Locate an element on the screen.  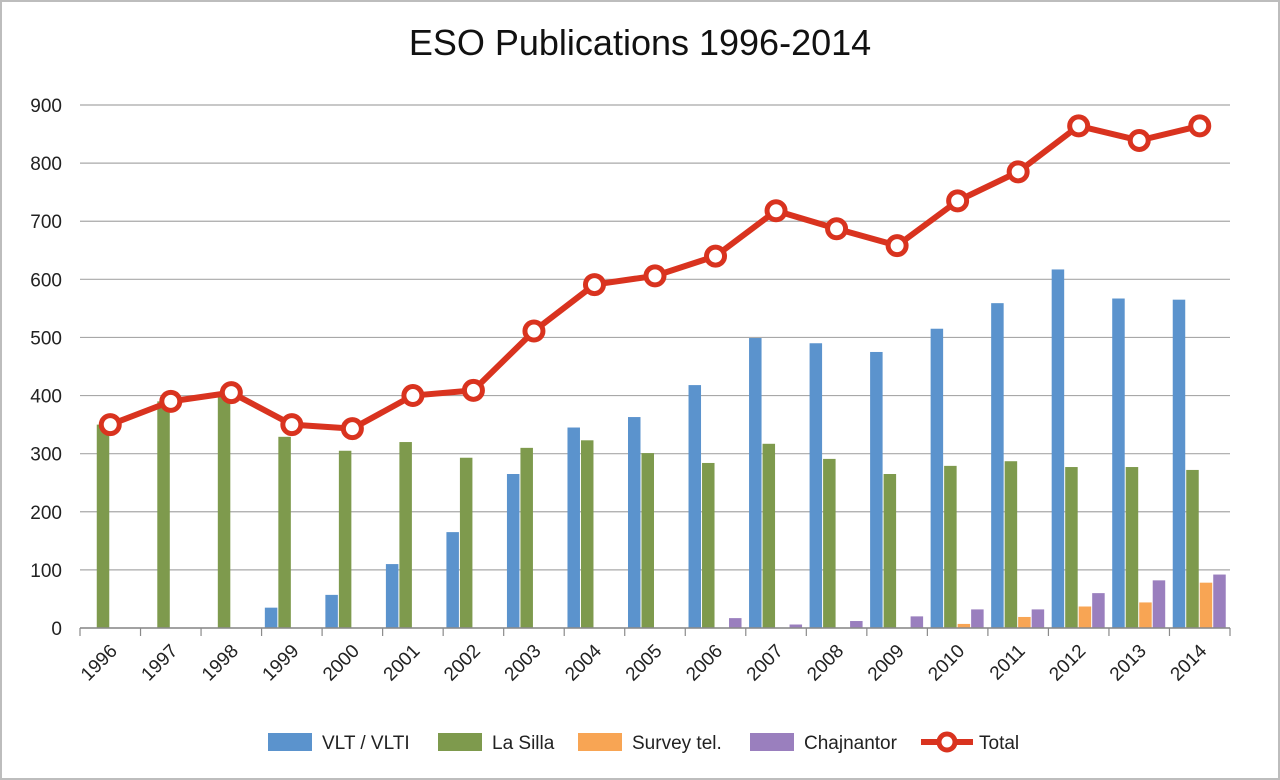
total-point-2013 is located at coordinates (1139, 140).